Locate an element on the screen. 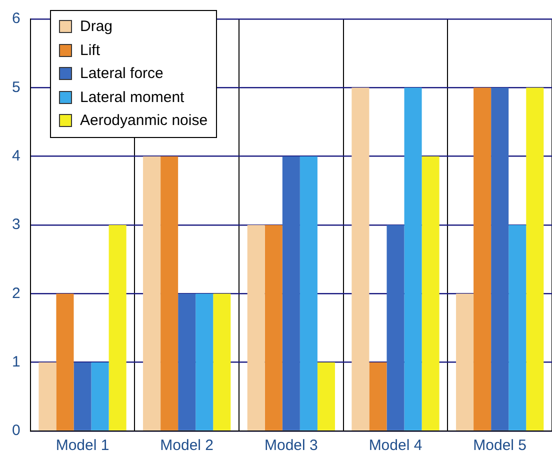 This screenshot has height=463, width=552. x-tick-label: Model 2 is located at coordinates (187, 445).